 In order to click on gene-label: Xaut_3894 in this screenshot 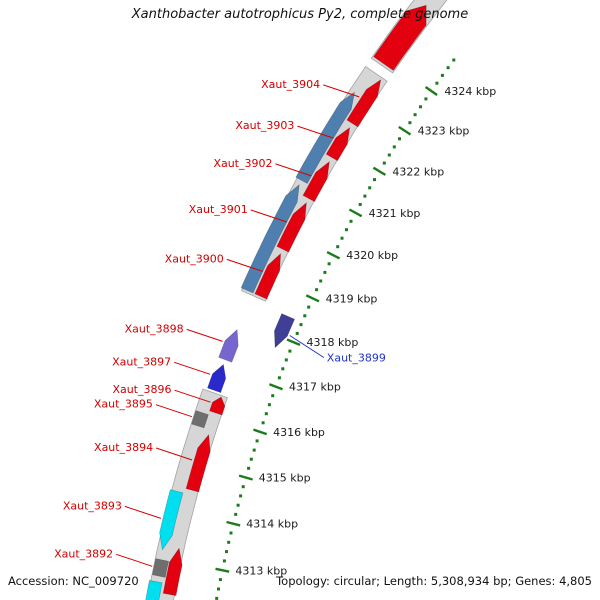, I will do `click(123, 447)`.